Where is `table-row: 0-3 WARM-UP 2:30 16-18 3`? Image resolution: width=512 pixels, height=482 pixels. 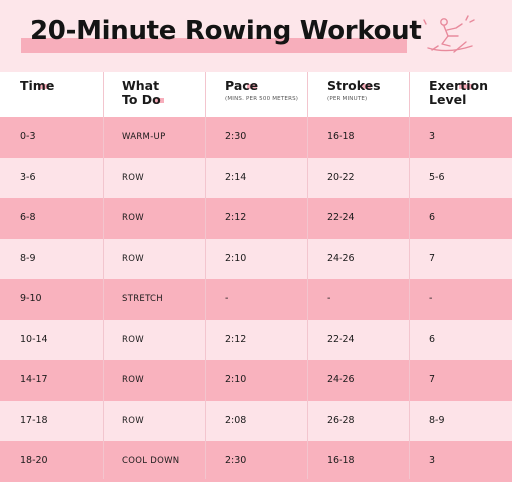
table-row: 0-3 WARM-UP 2:30 16-18 3 is located at coordinates (256, 137).